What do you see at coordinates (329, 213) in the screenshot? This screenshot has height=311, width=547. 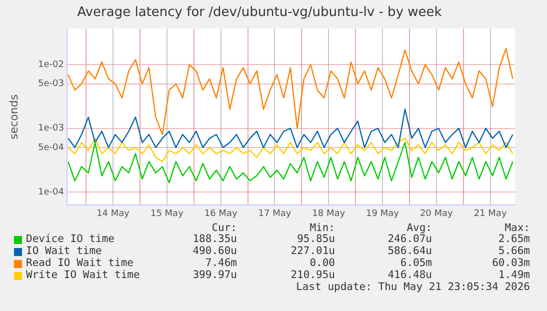 I see `x-tick-label: 18 May` at bounding box center [329, 213].